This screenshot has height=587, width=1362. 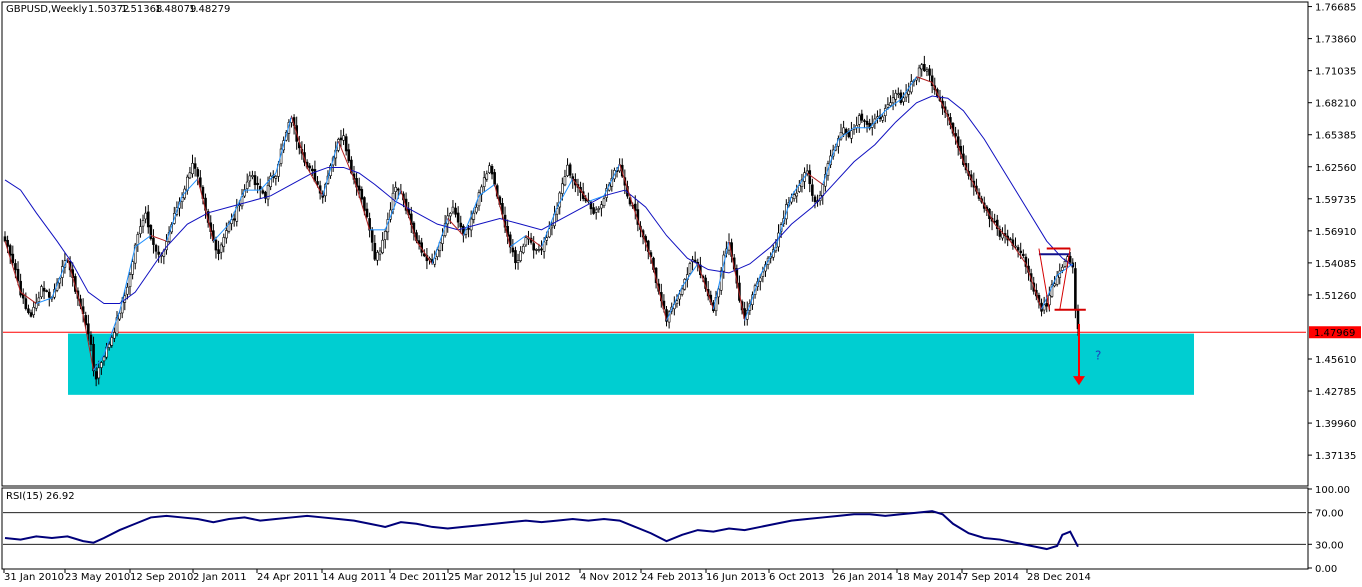 What do you see at coordinates (1335, 168) in the screenshot?
I see `price-tick-label: 1.62560` at bounding box center [1335, 168].